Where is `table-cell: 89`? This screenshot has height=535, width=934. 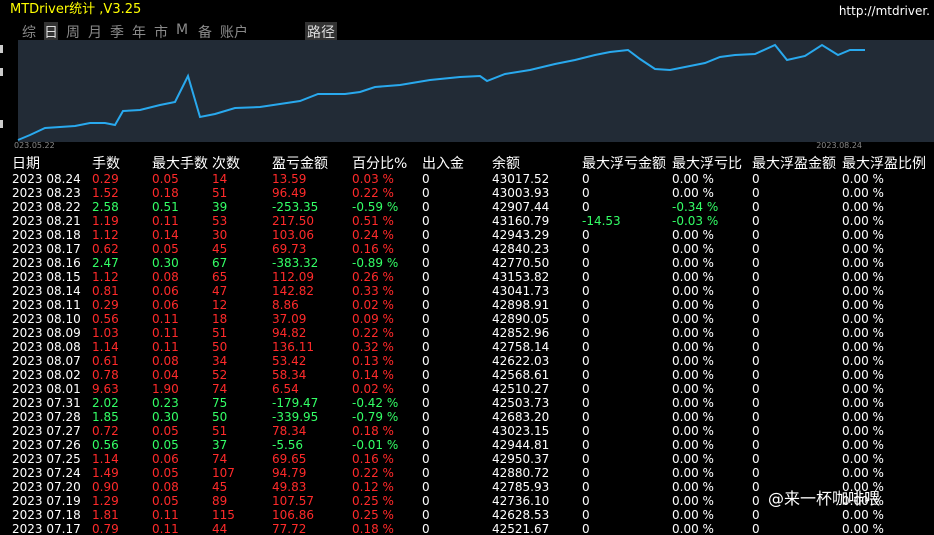 table-cell: 89 is located at coordinates (220, 501).